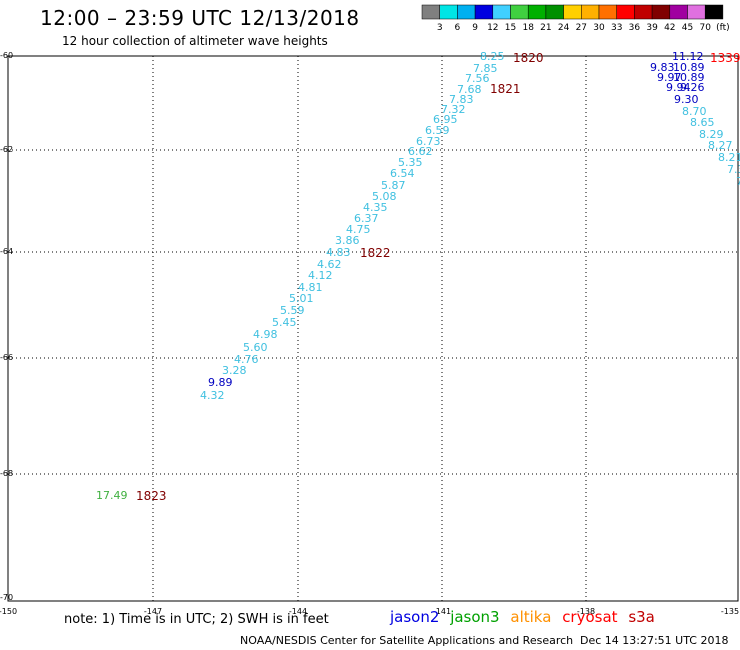  What do you see at coordinates (730, 611) in the screenshot?
I see `lon-label: -135` at bounding box center [730, 611].